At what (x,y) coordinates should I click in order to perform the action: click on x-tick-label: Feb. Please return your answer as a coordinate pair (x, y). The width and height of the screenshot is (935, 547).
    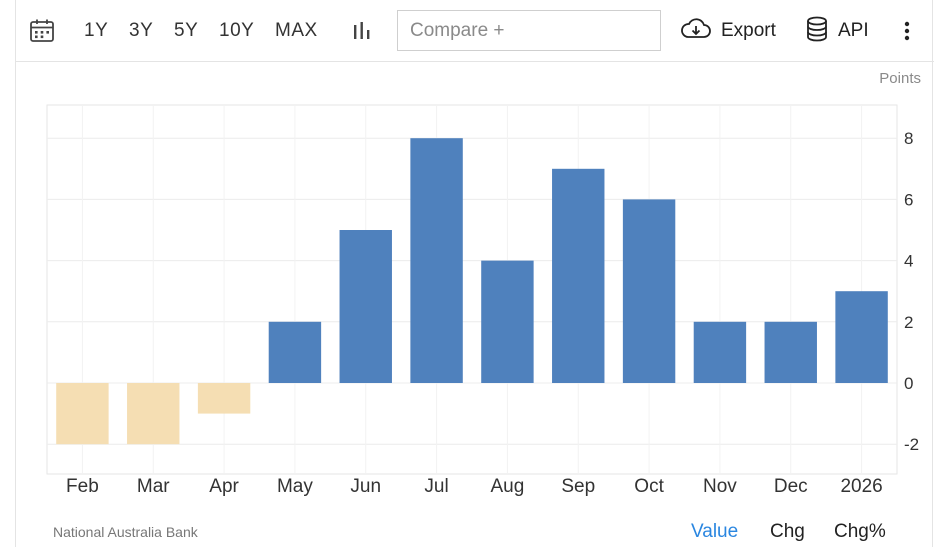
    Looking at the image, I should click on (82, 486).